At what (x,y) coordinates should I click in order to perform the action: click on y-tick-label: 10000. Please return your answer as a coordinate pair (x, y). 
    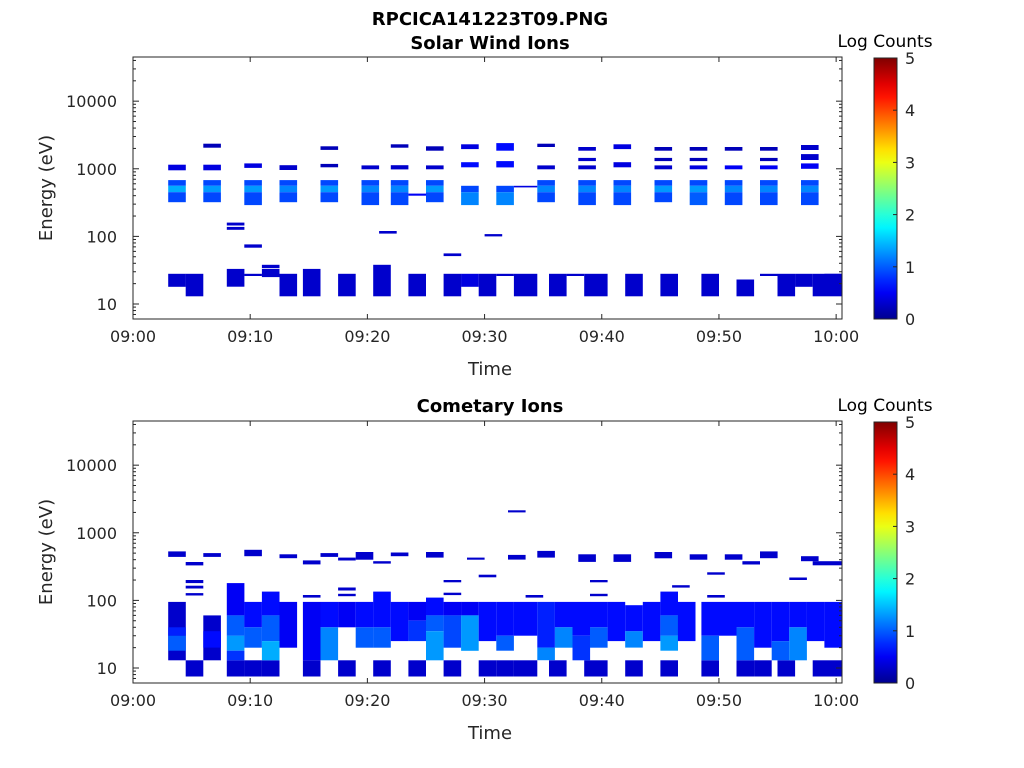
    Looking at the image, I should click on (91, 465).